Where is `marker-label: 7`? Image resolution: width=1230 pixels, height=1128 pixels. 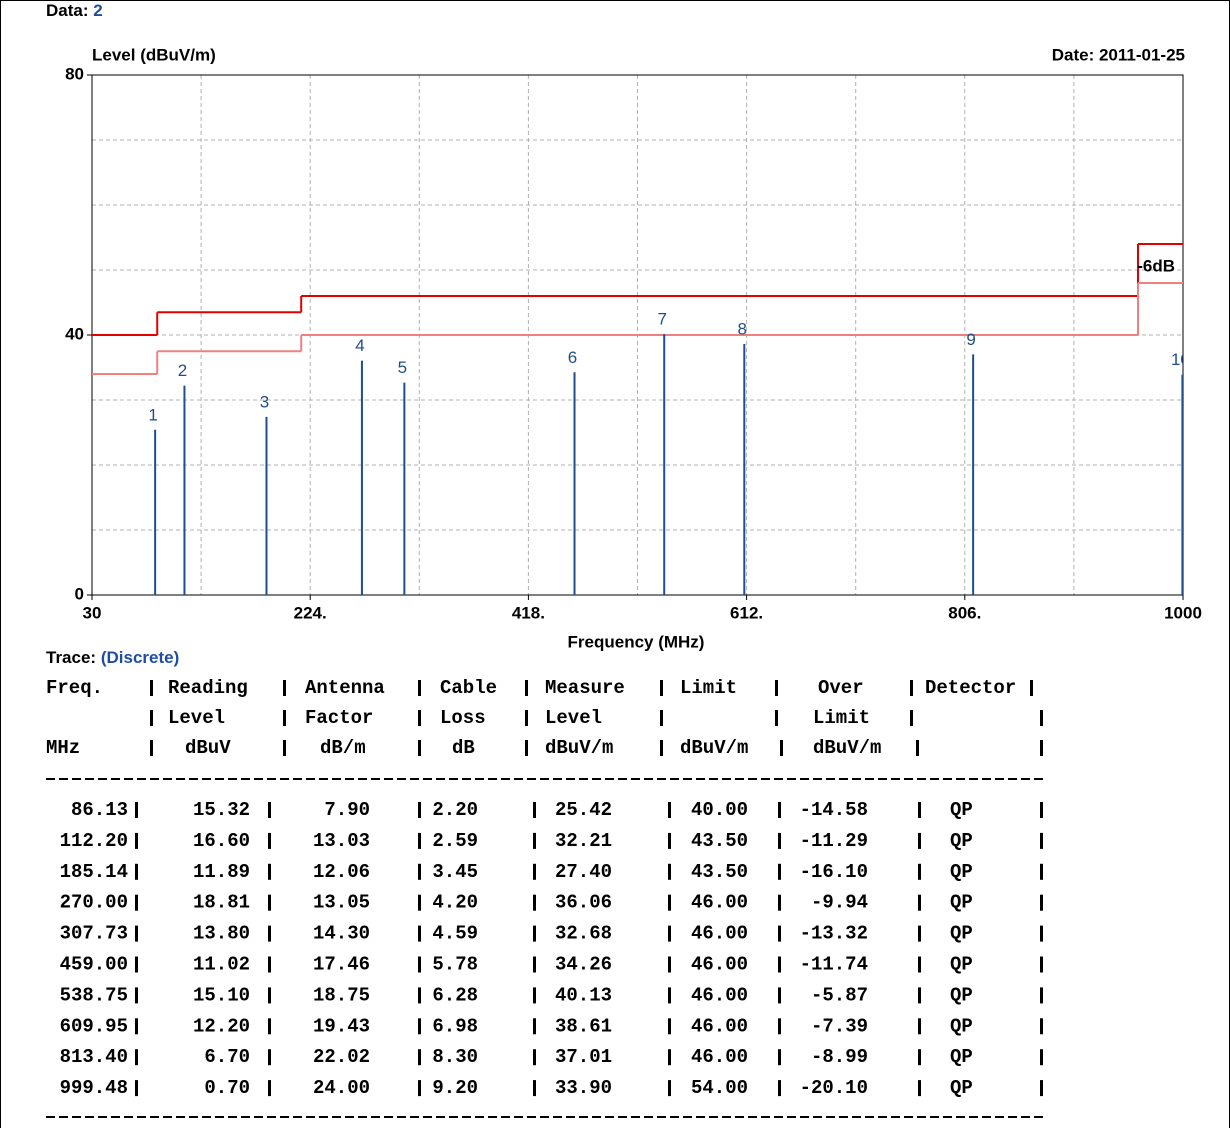
marker-label: 7 is located at coordinates (661, 319).